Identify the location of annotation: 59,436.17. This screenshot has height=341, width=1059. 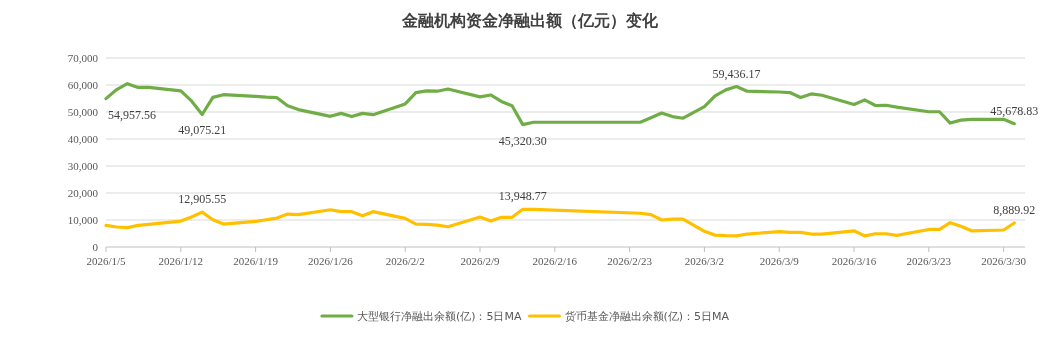
(736, 73).